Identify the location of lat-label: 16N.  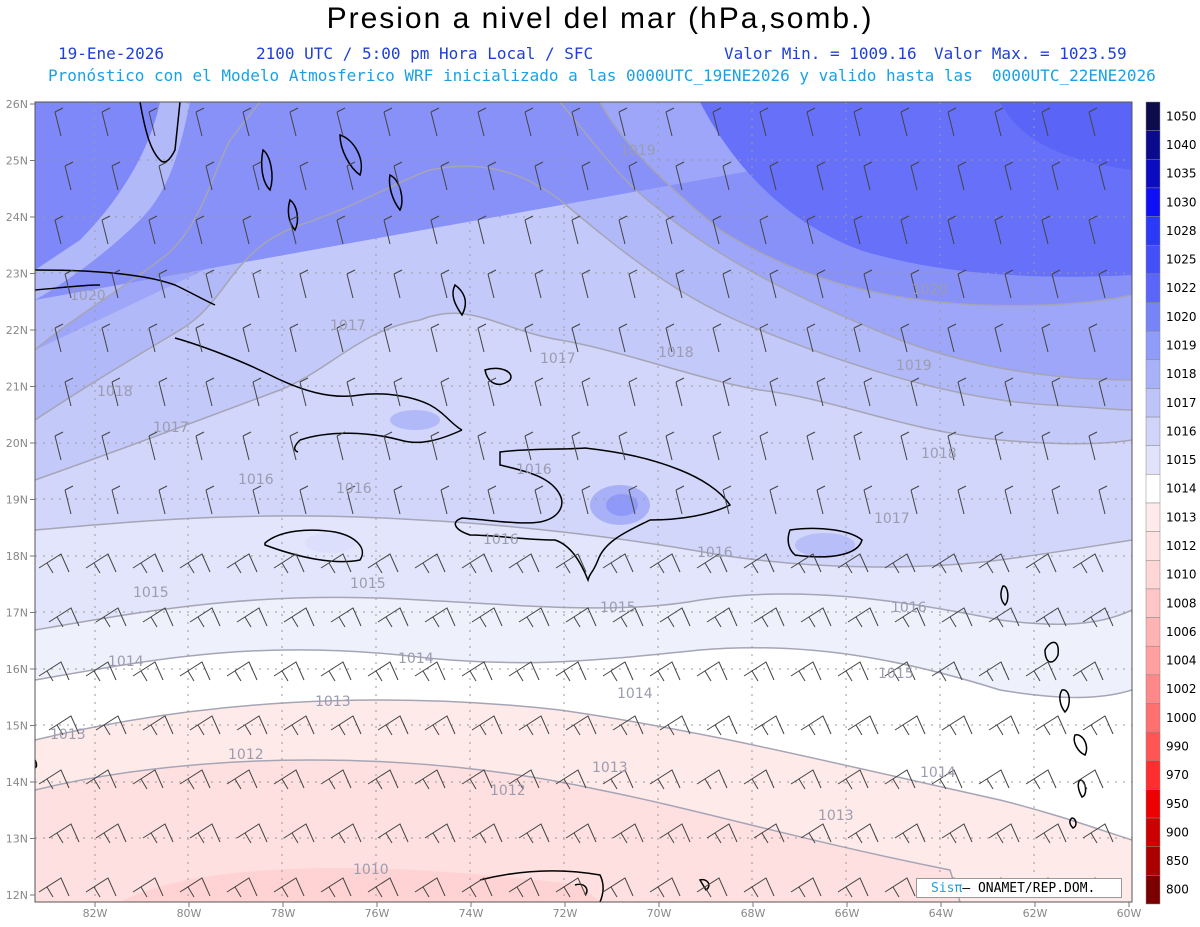
(17, 669).